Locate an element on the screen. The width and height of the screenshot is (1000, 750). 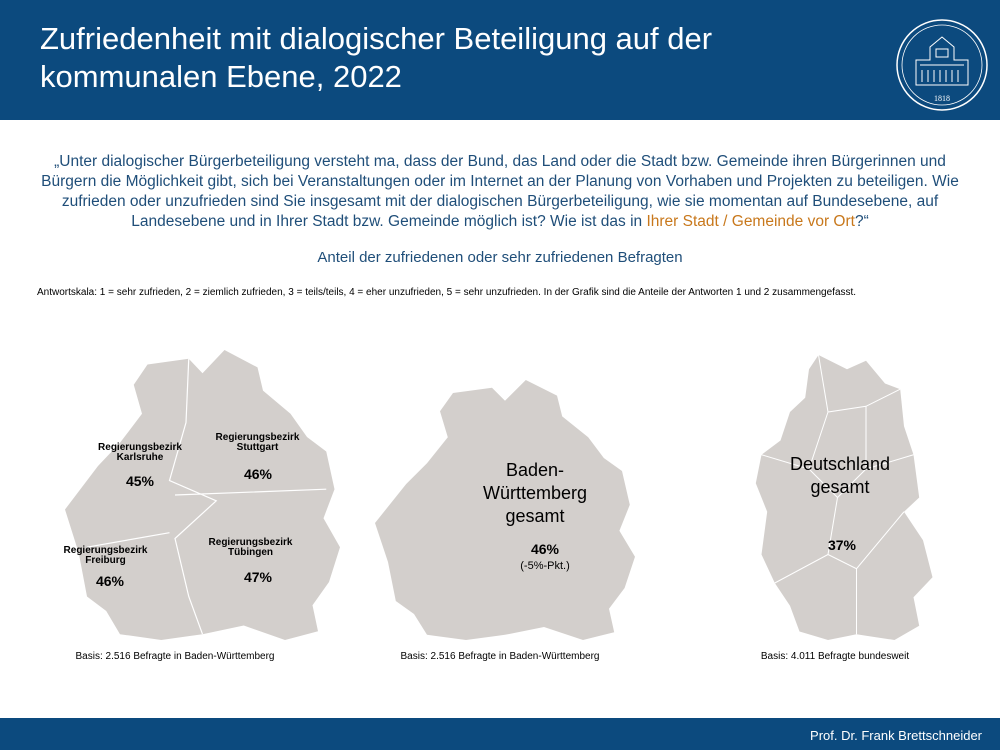
region-label: Regierungsbezirk Karlsruhe is located at coordinates (140, 452).